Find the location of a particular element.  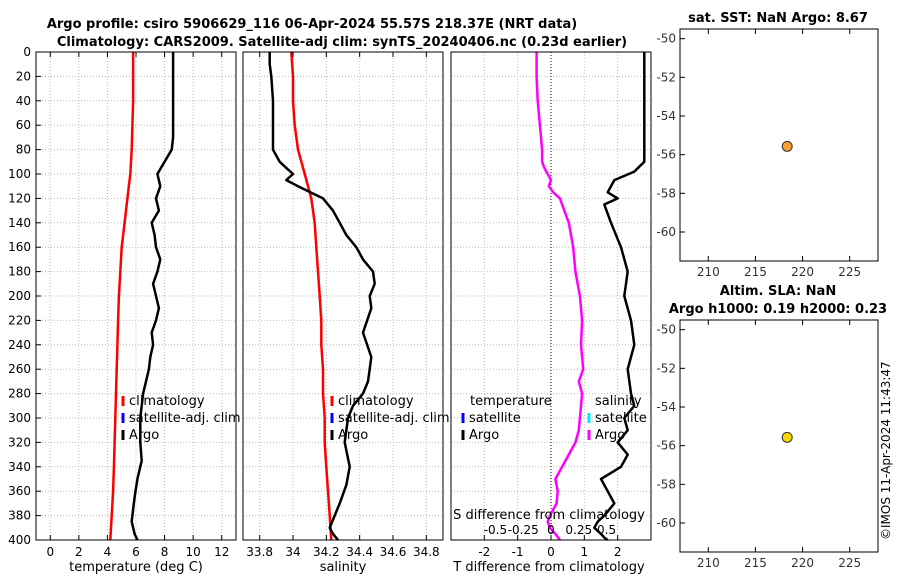

sla-map-panel: 210 215 220 225 -50 -52 -54 -56 -58 -60 is located at coordinates (767, 444).